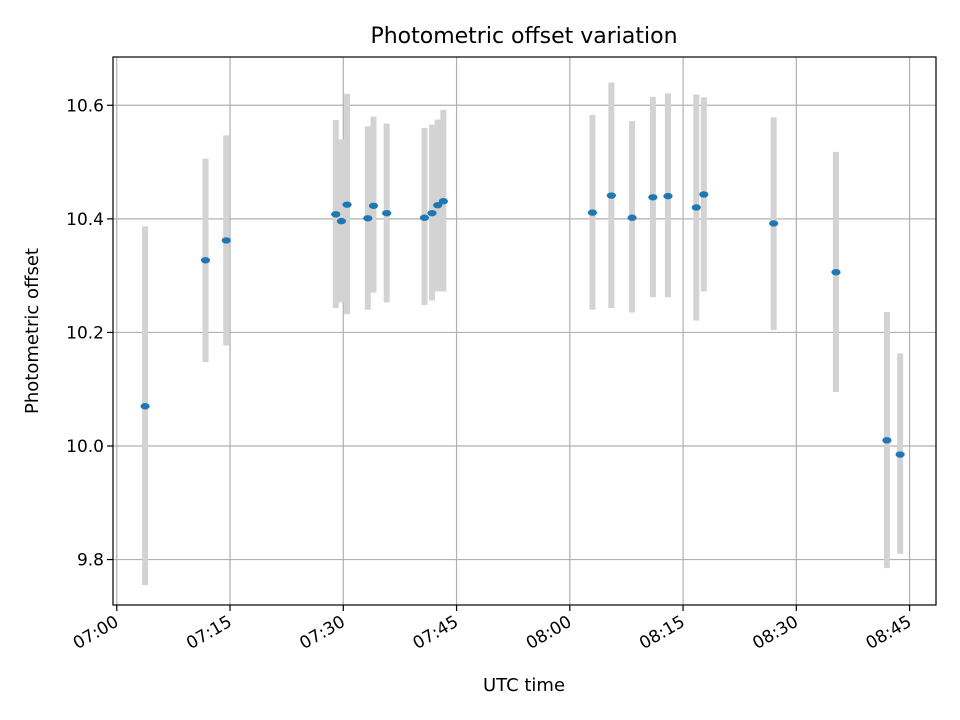 This screenshot has height=720, width=960. Describe the element at coordinates (32, 331) in the screenshot. I see `y-axis-label: Photometric offset` at that location.